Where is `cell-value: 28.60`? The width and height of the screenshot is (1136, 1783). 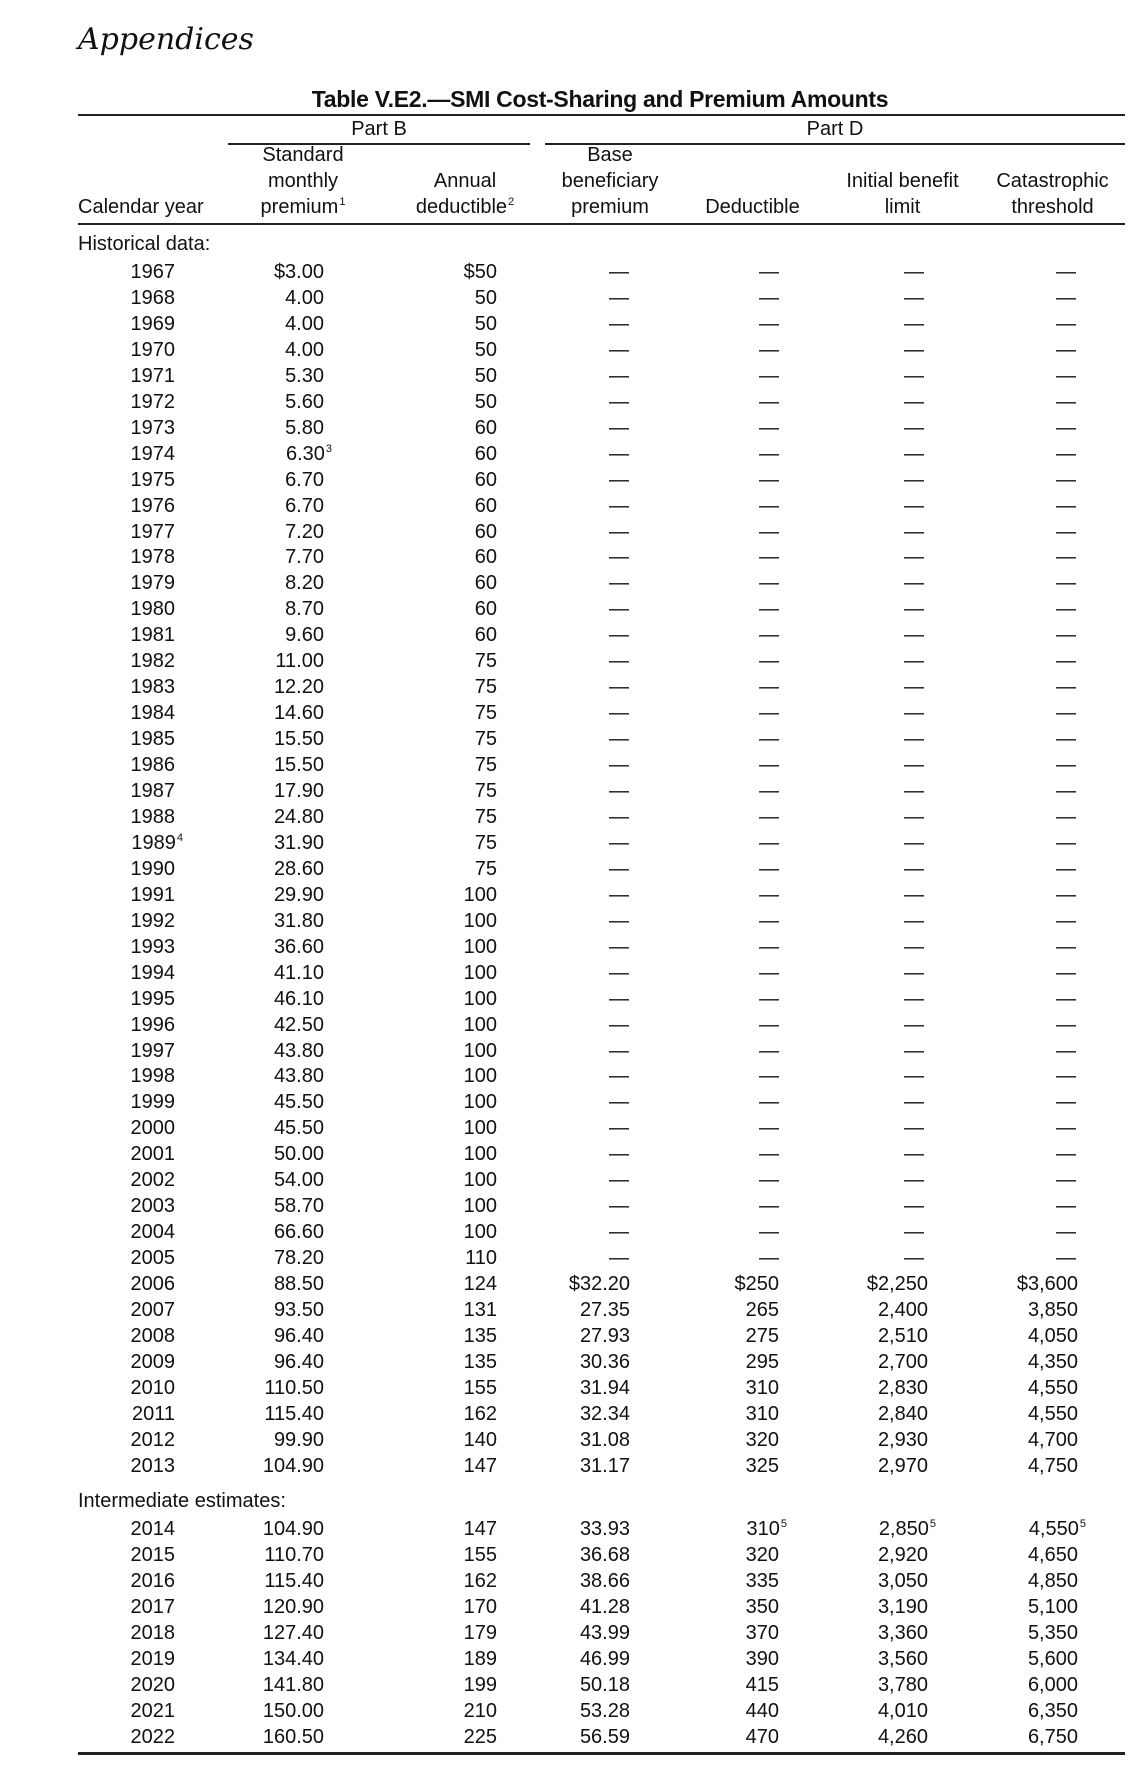
cell-value: 28.60 is located at coordinates (298, 868).